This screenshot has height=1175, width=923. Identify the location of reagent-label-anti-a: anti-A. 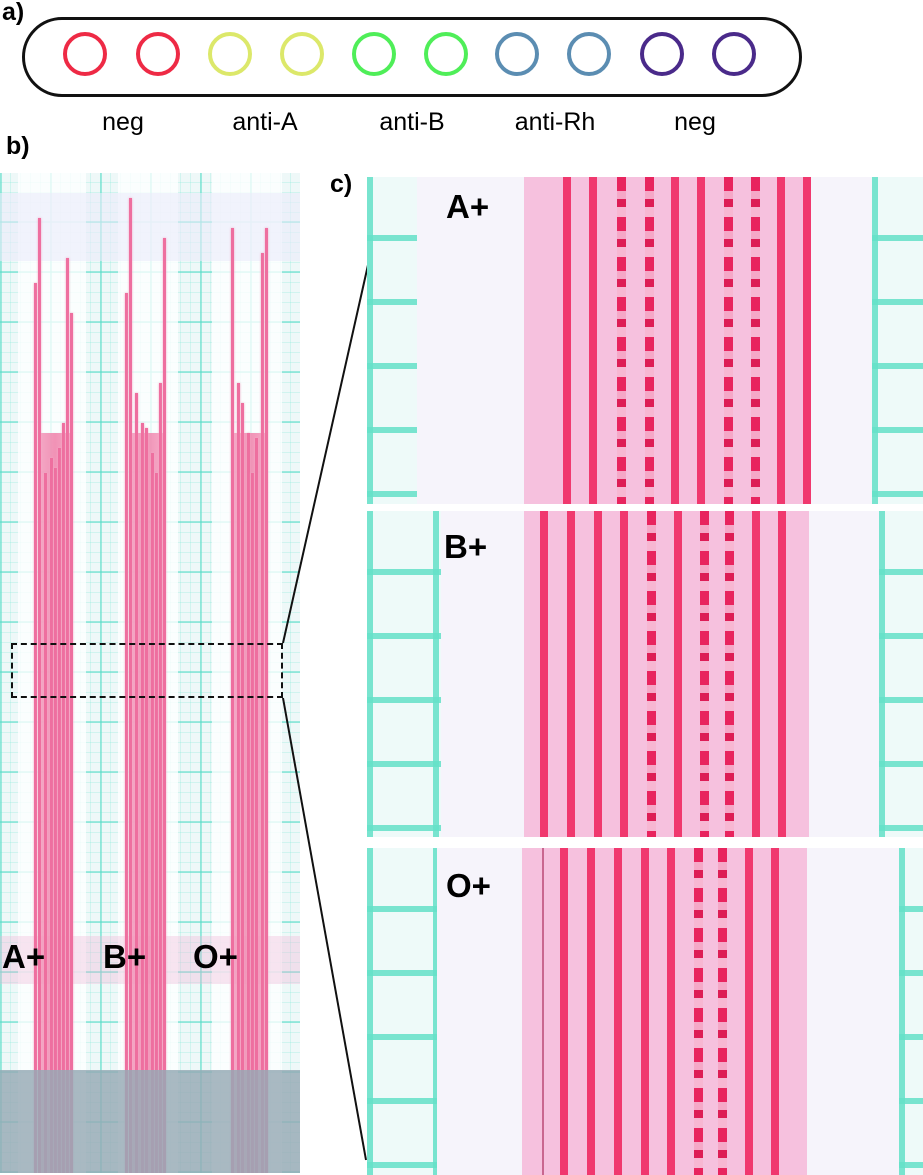
(265, 122).